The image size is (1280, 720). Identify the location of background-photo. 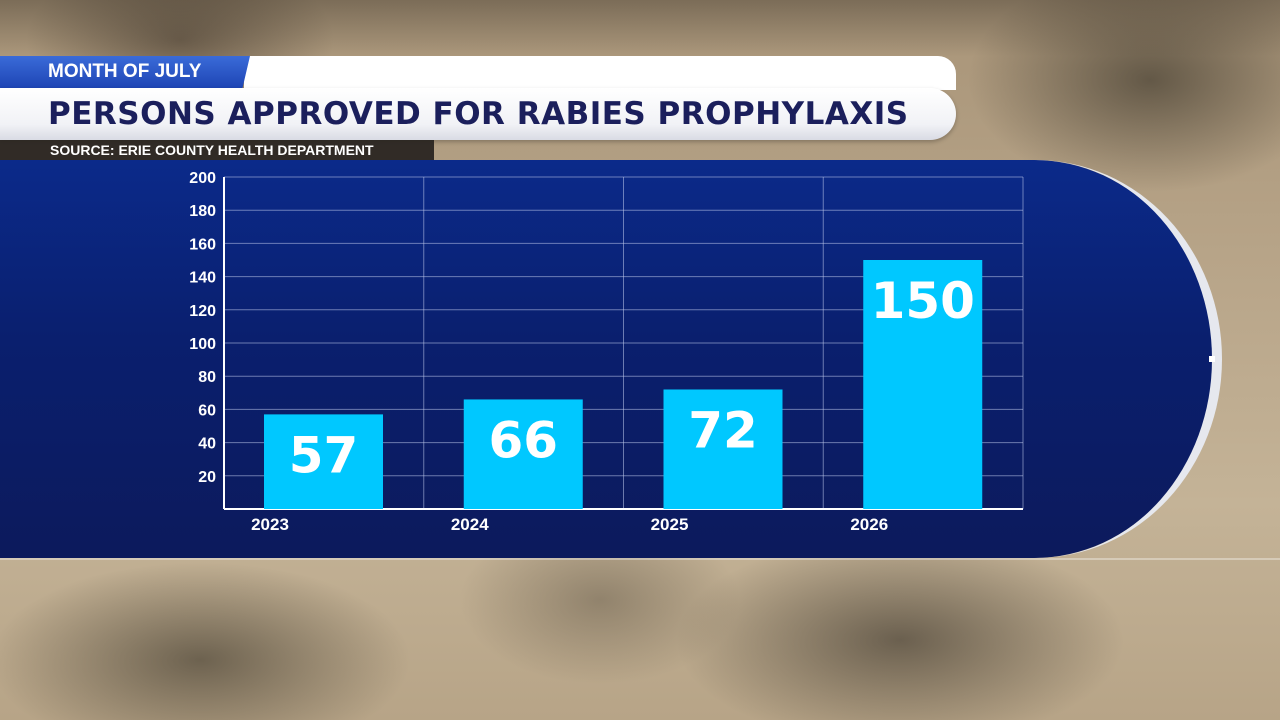
(640, 28).